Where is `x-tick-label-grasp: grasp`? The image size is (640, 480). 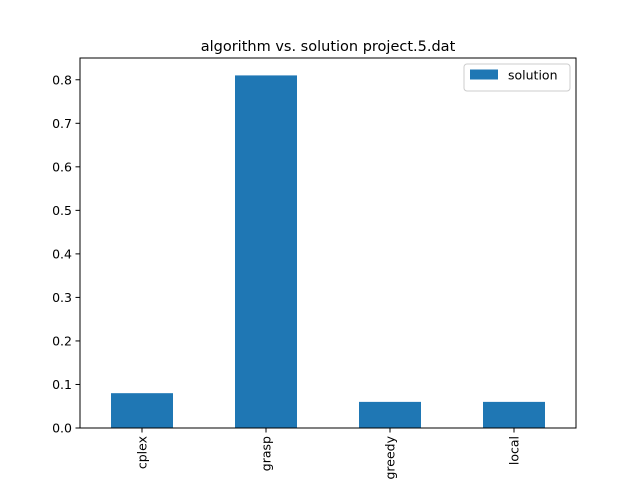 x-tick-label-grasp: grasp is located at coordinates (266, 453).